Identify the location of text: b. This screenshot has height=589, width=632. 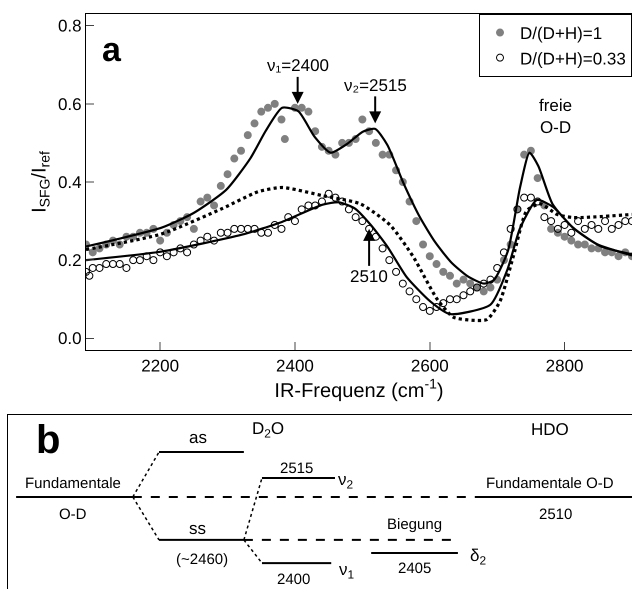
(48, 440).